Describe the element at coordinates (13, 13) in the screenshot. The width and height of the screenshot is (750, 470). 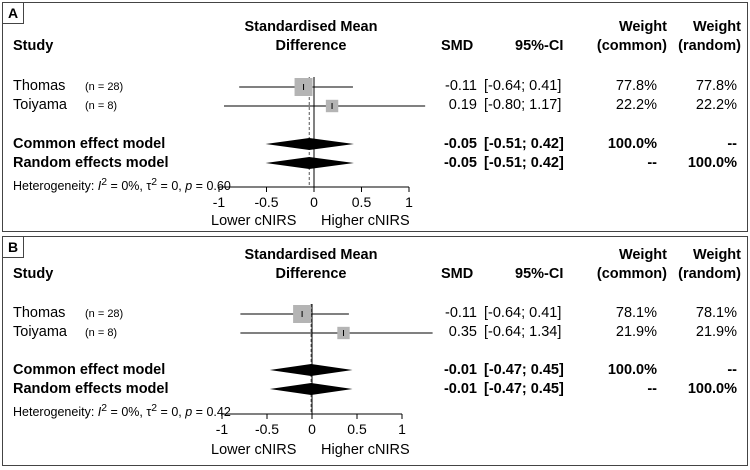
I see `panel-label: A` at that location.